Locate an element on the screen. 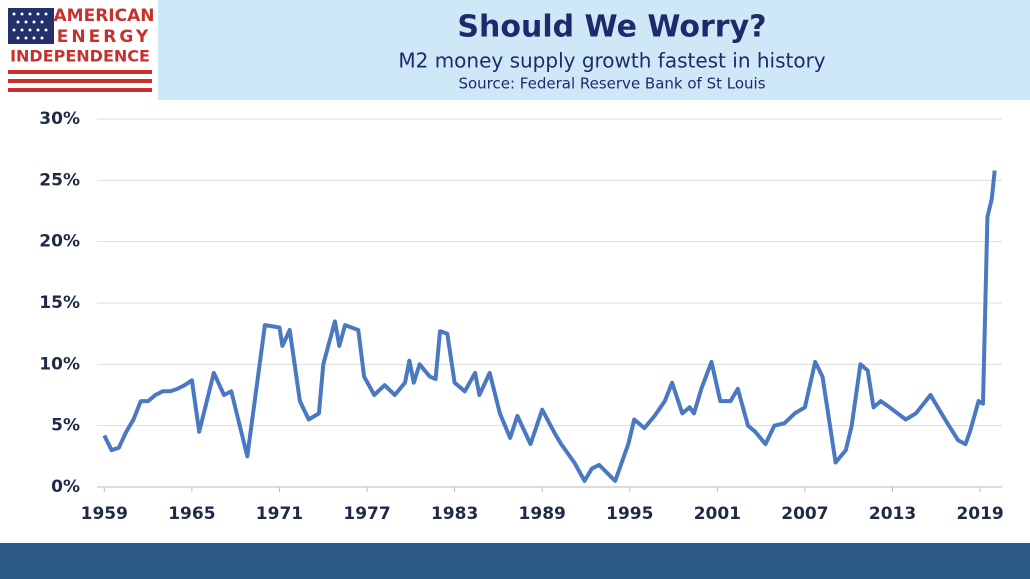 The width and height of the screenshot is (1030, 579). x-tick-label: 1983 is located at coordinates (454, 514).